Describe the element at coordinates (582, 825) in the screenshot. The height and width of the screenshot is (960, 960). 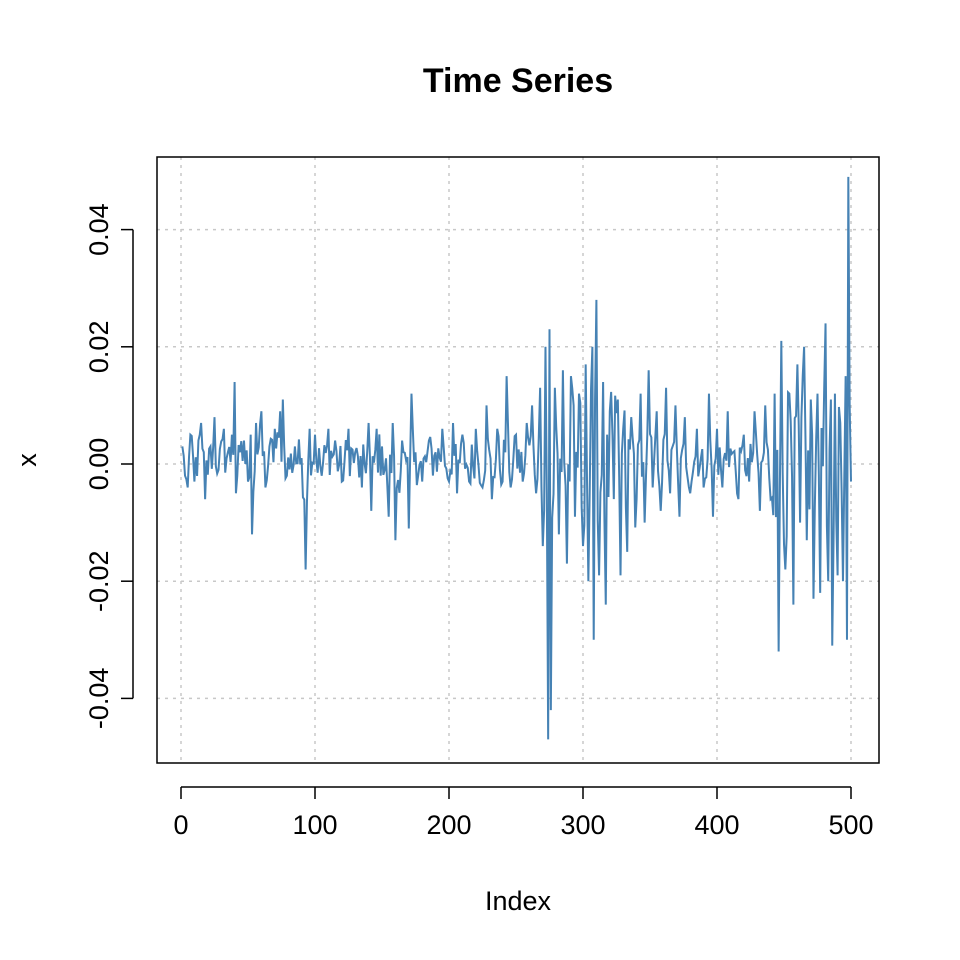
I see `x-tick-label-3: 300` at that location.